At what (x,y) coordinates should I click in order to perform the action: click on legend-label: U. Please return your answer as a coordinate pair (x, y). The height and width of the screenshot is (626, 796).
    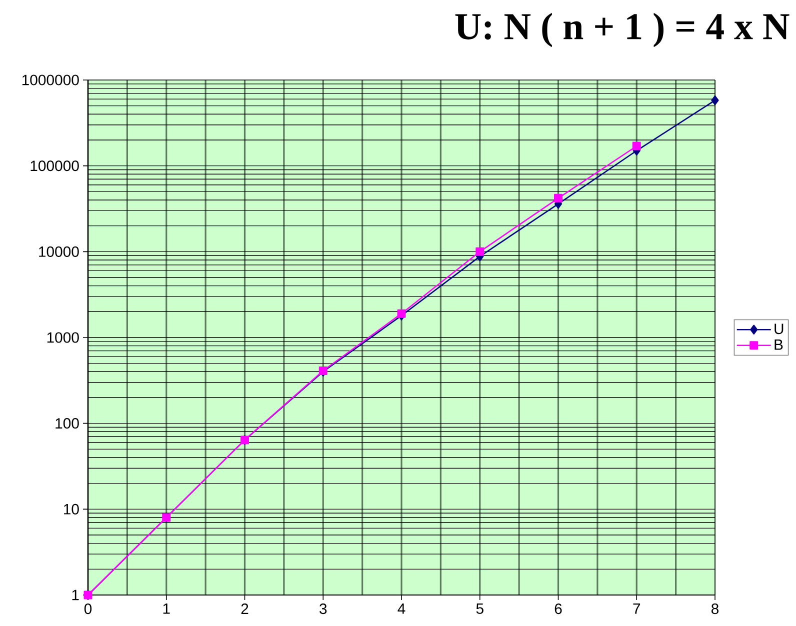
    Looking at the image, I should click on (779, 329).